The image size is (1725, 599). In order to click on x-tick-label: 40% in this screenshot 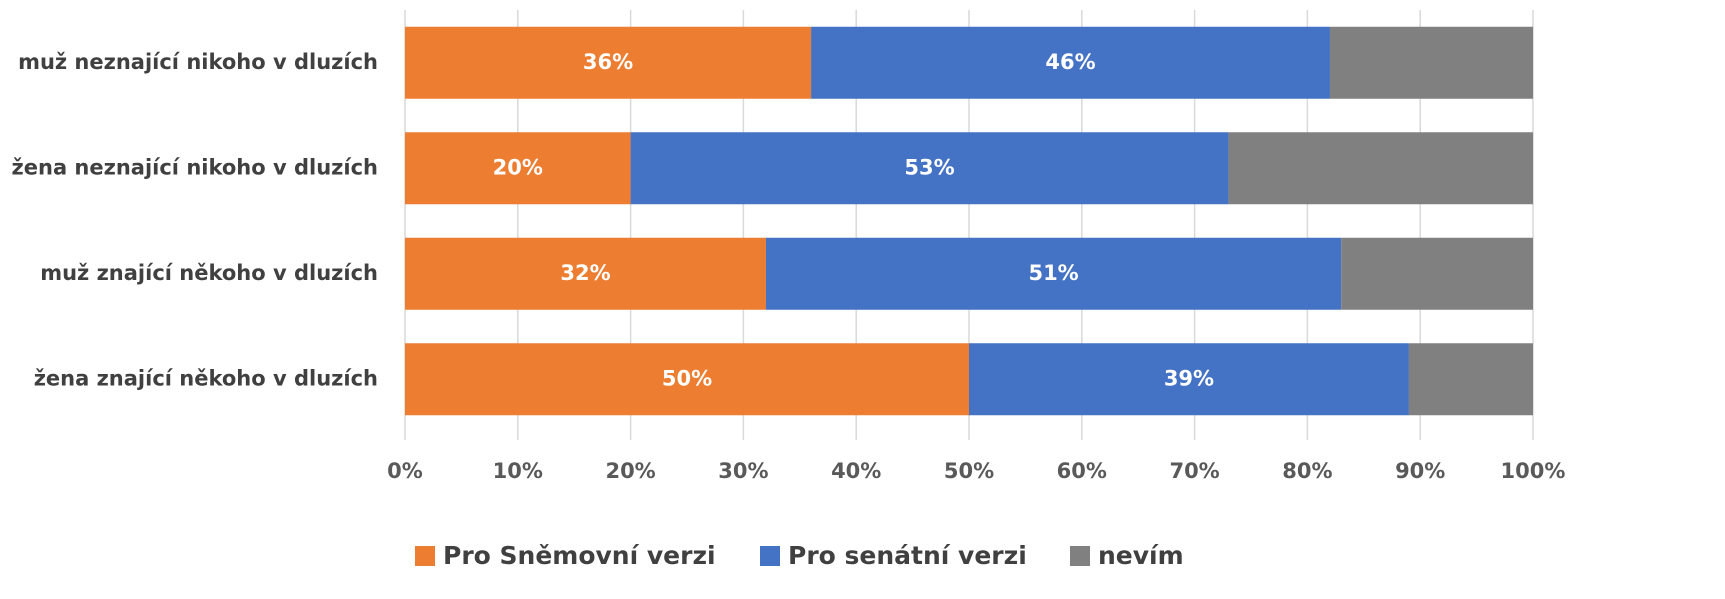, I will do `click(856, 471)`.